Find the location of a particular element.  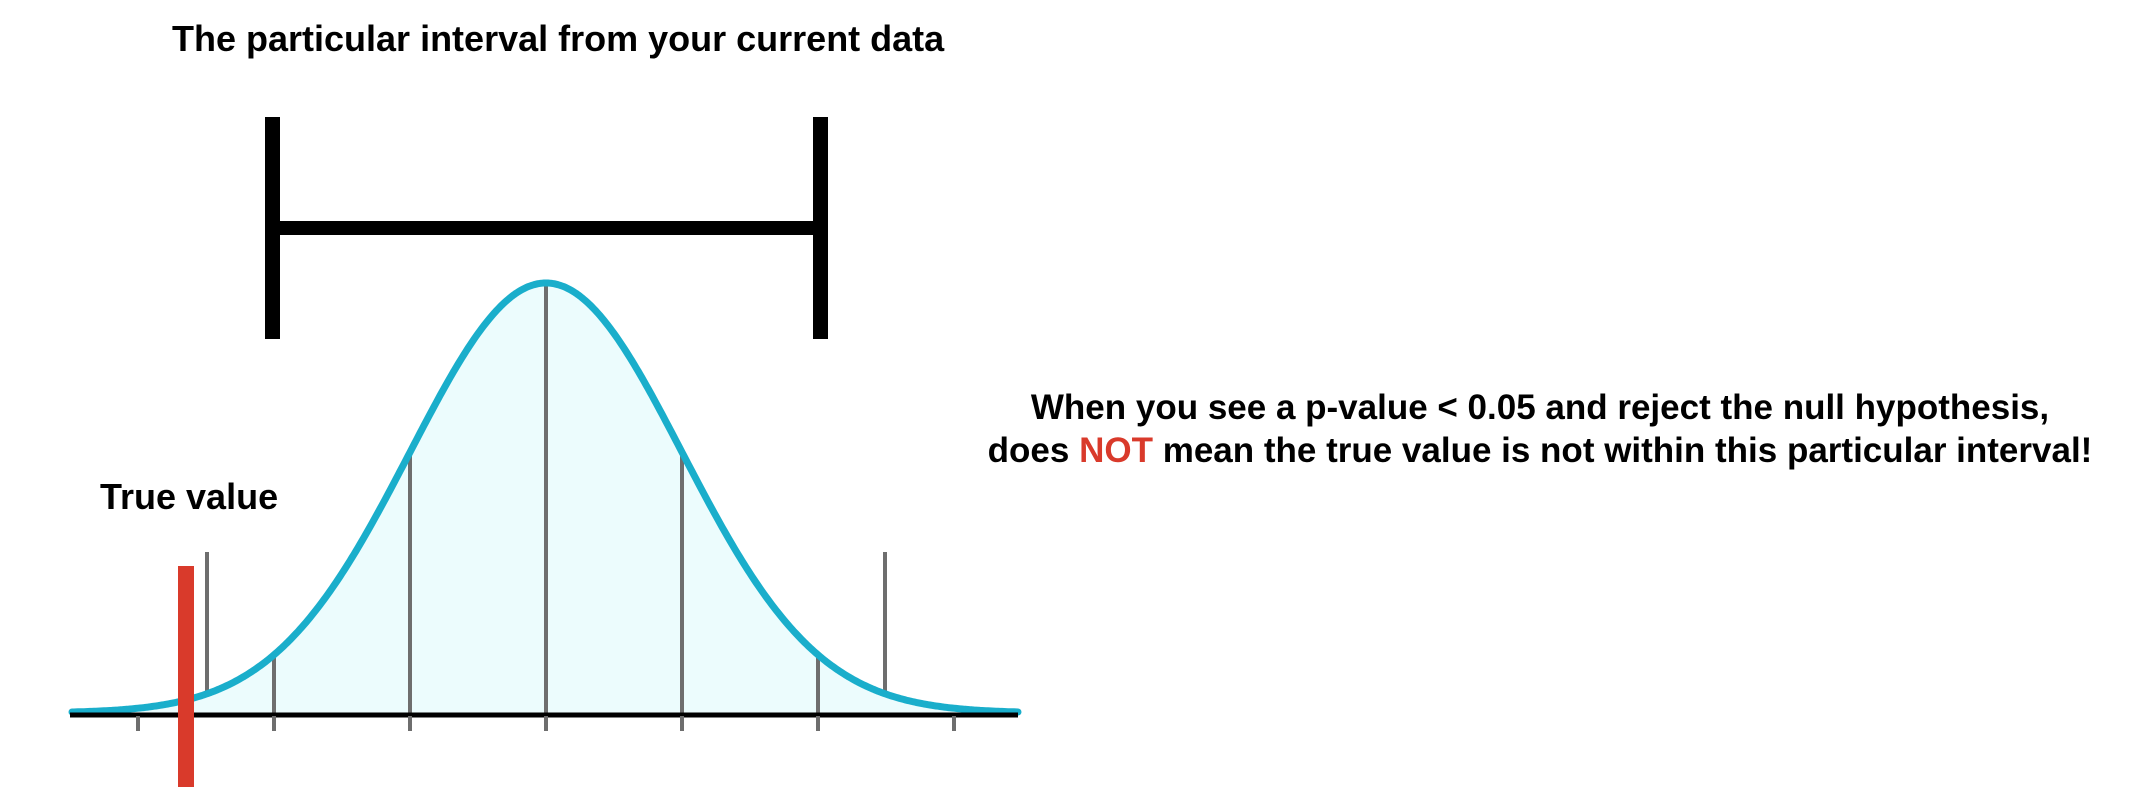

statement-emphasis-not: NOT is located at coordinates (1116, 450).